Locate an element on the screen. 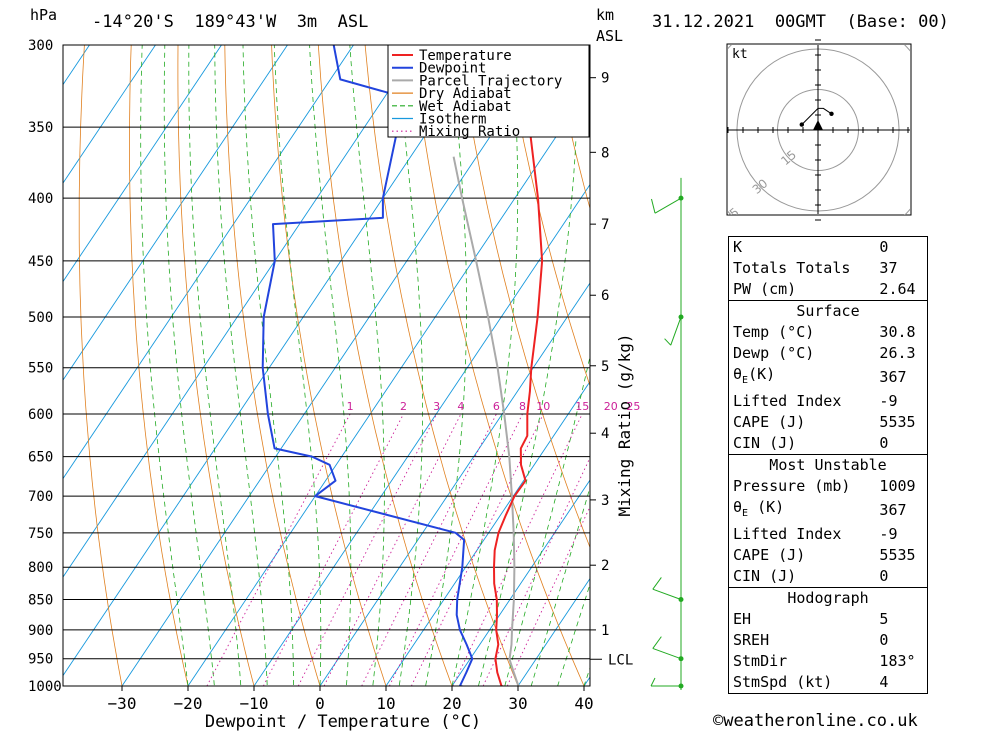  mu-row-cin: CIN (J) 0 is located at coordinates (828, 577).